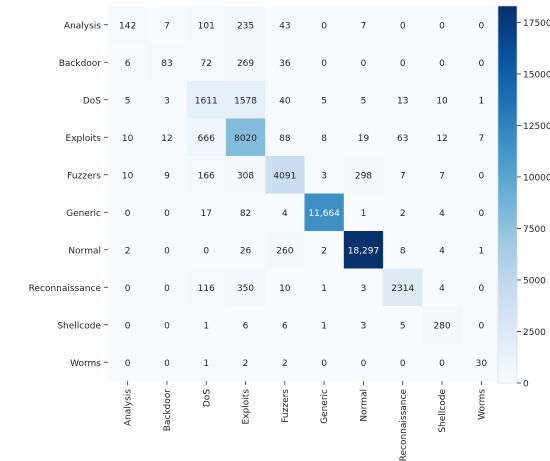 The height and width of the screenshot is (461, 550). I want to click on row-label-8: Shellcode, so click(79, 326).